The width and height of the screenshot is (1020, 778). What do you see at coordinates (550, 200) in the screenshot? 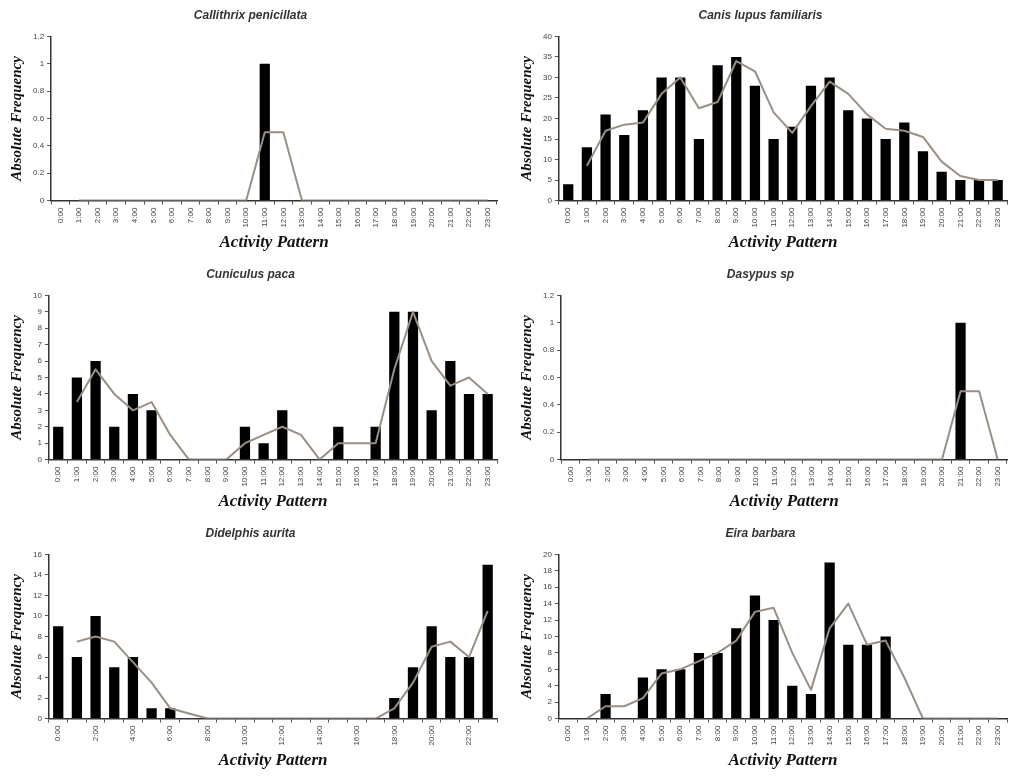
I see `y-tick-label: 0` at bounding box center [550, 200].